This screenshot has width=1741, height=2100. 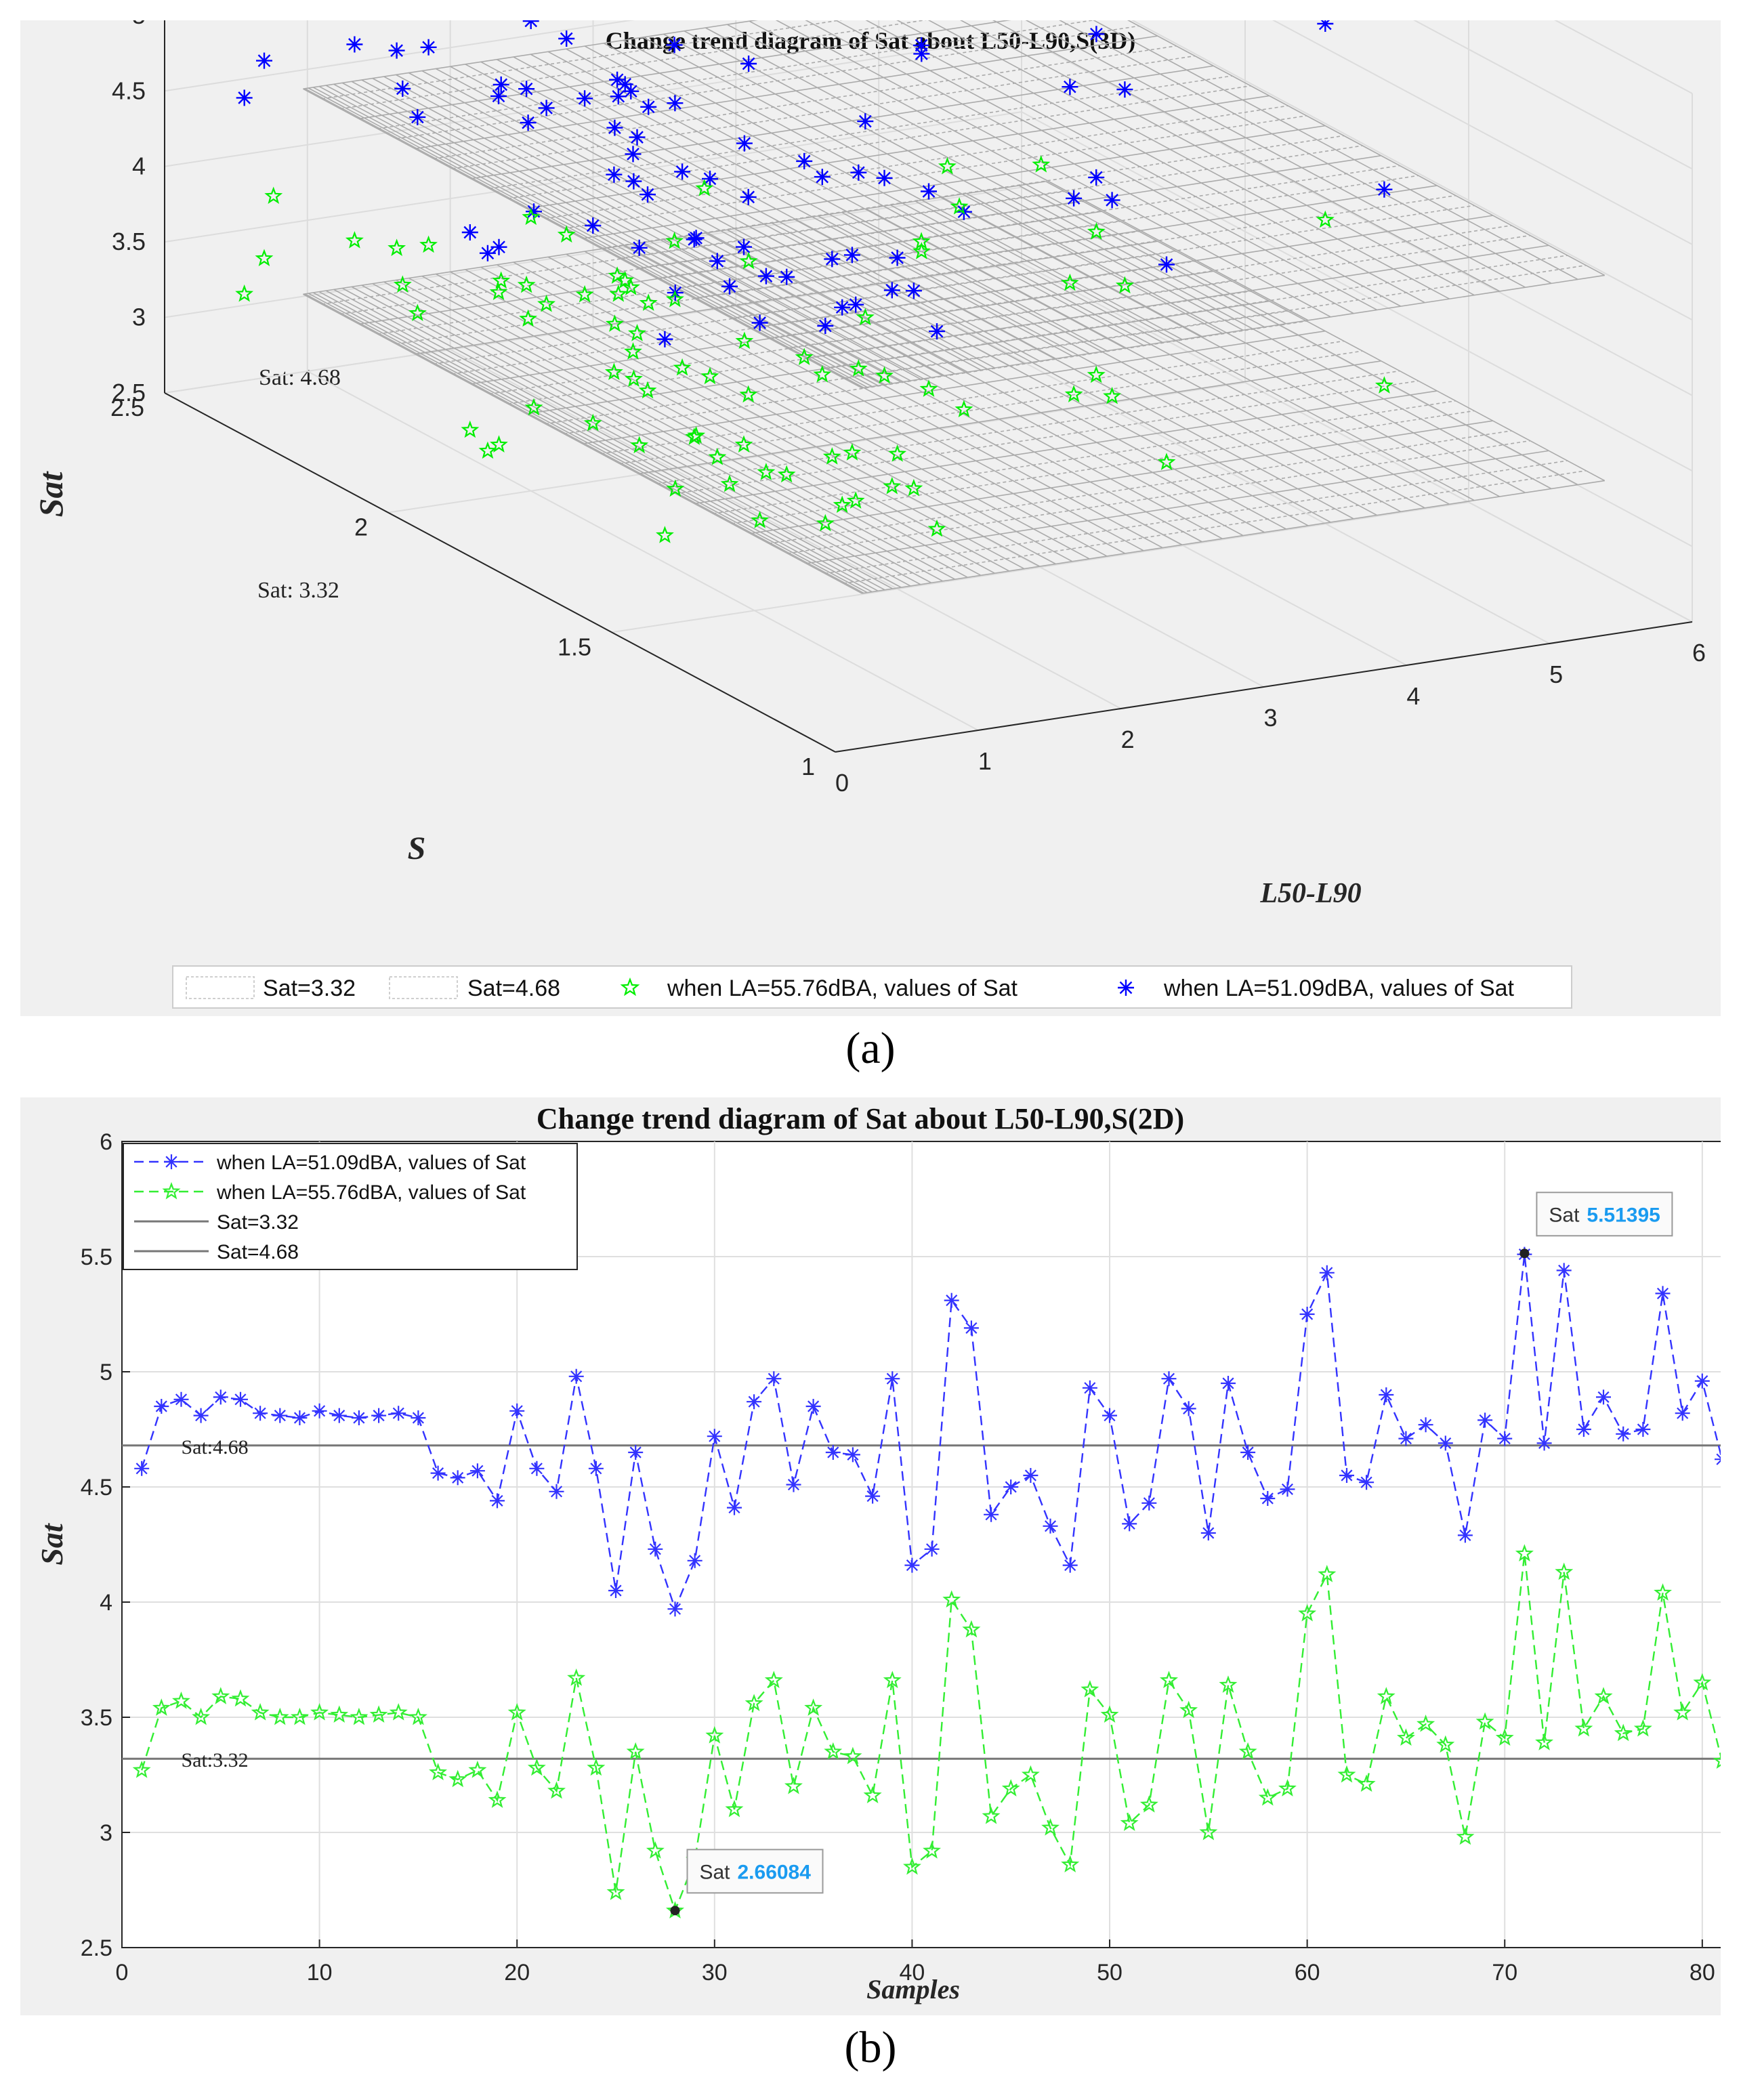 I want to click on grid-line-back-z, so click(x=399, y=56).